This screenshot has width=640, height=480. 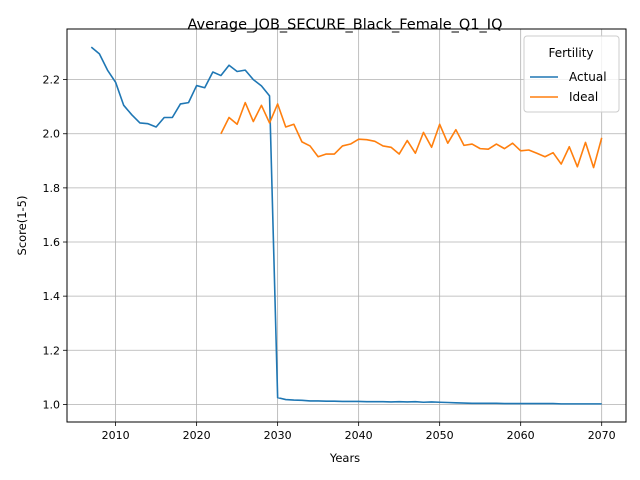 I want to click on y-tick-label: 2.2, so click(x=52, y=80).